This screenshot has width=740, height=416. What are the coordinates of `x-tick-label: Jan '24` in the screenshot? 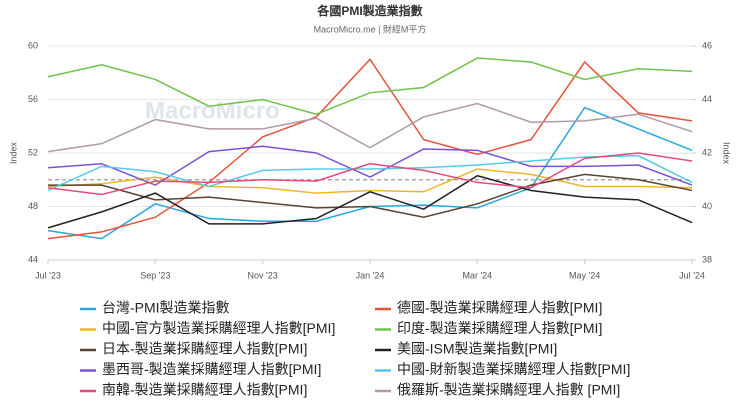 It's located at (370, 275).